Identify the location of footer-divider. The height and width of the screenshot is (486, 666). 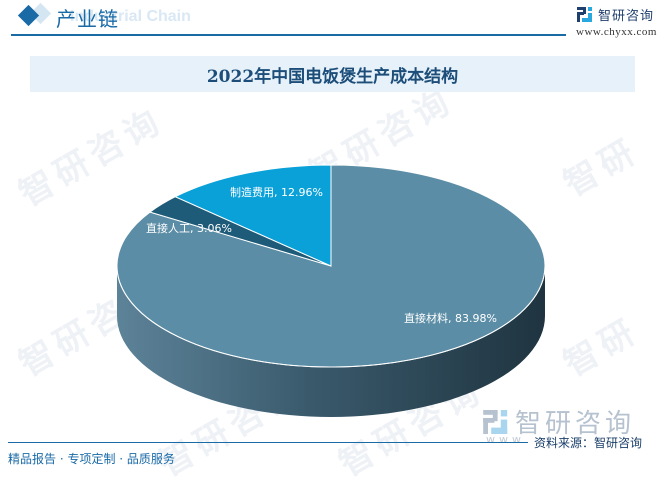
(268, 442).